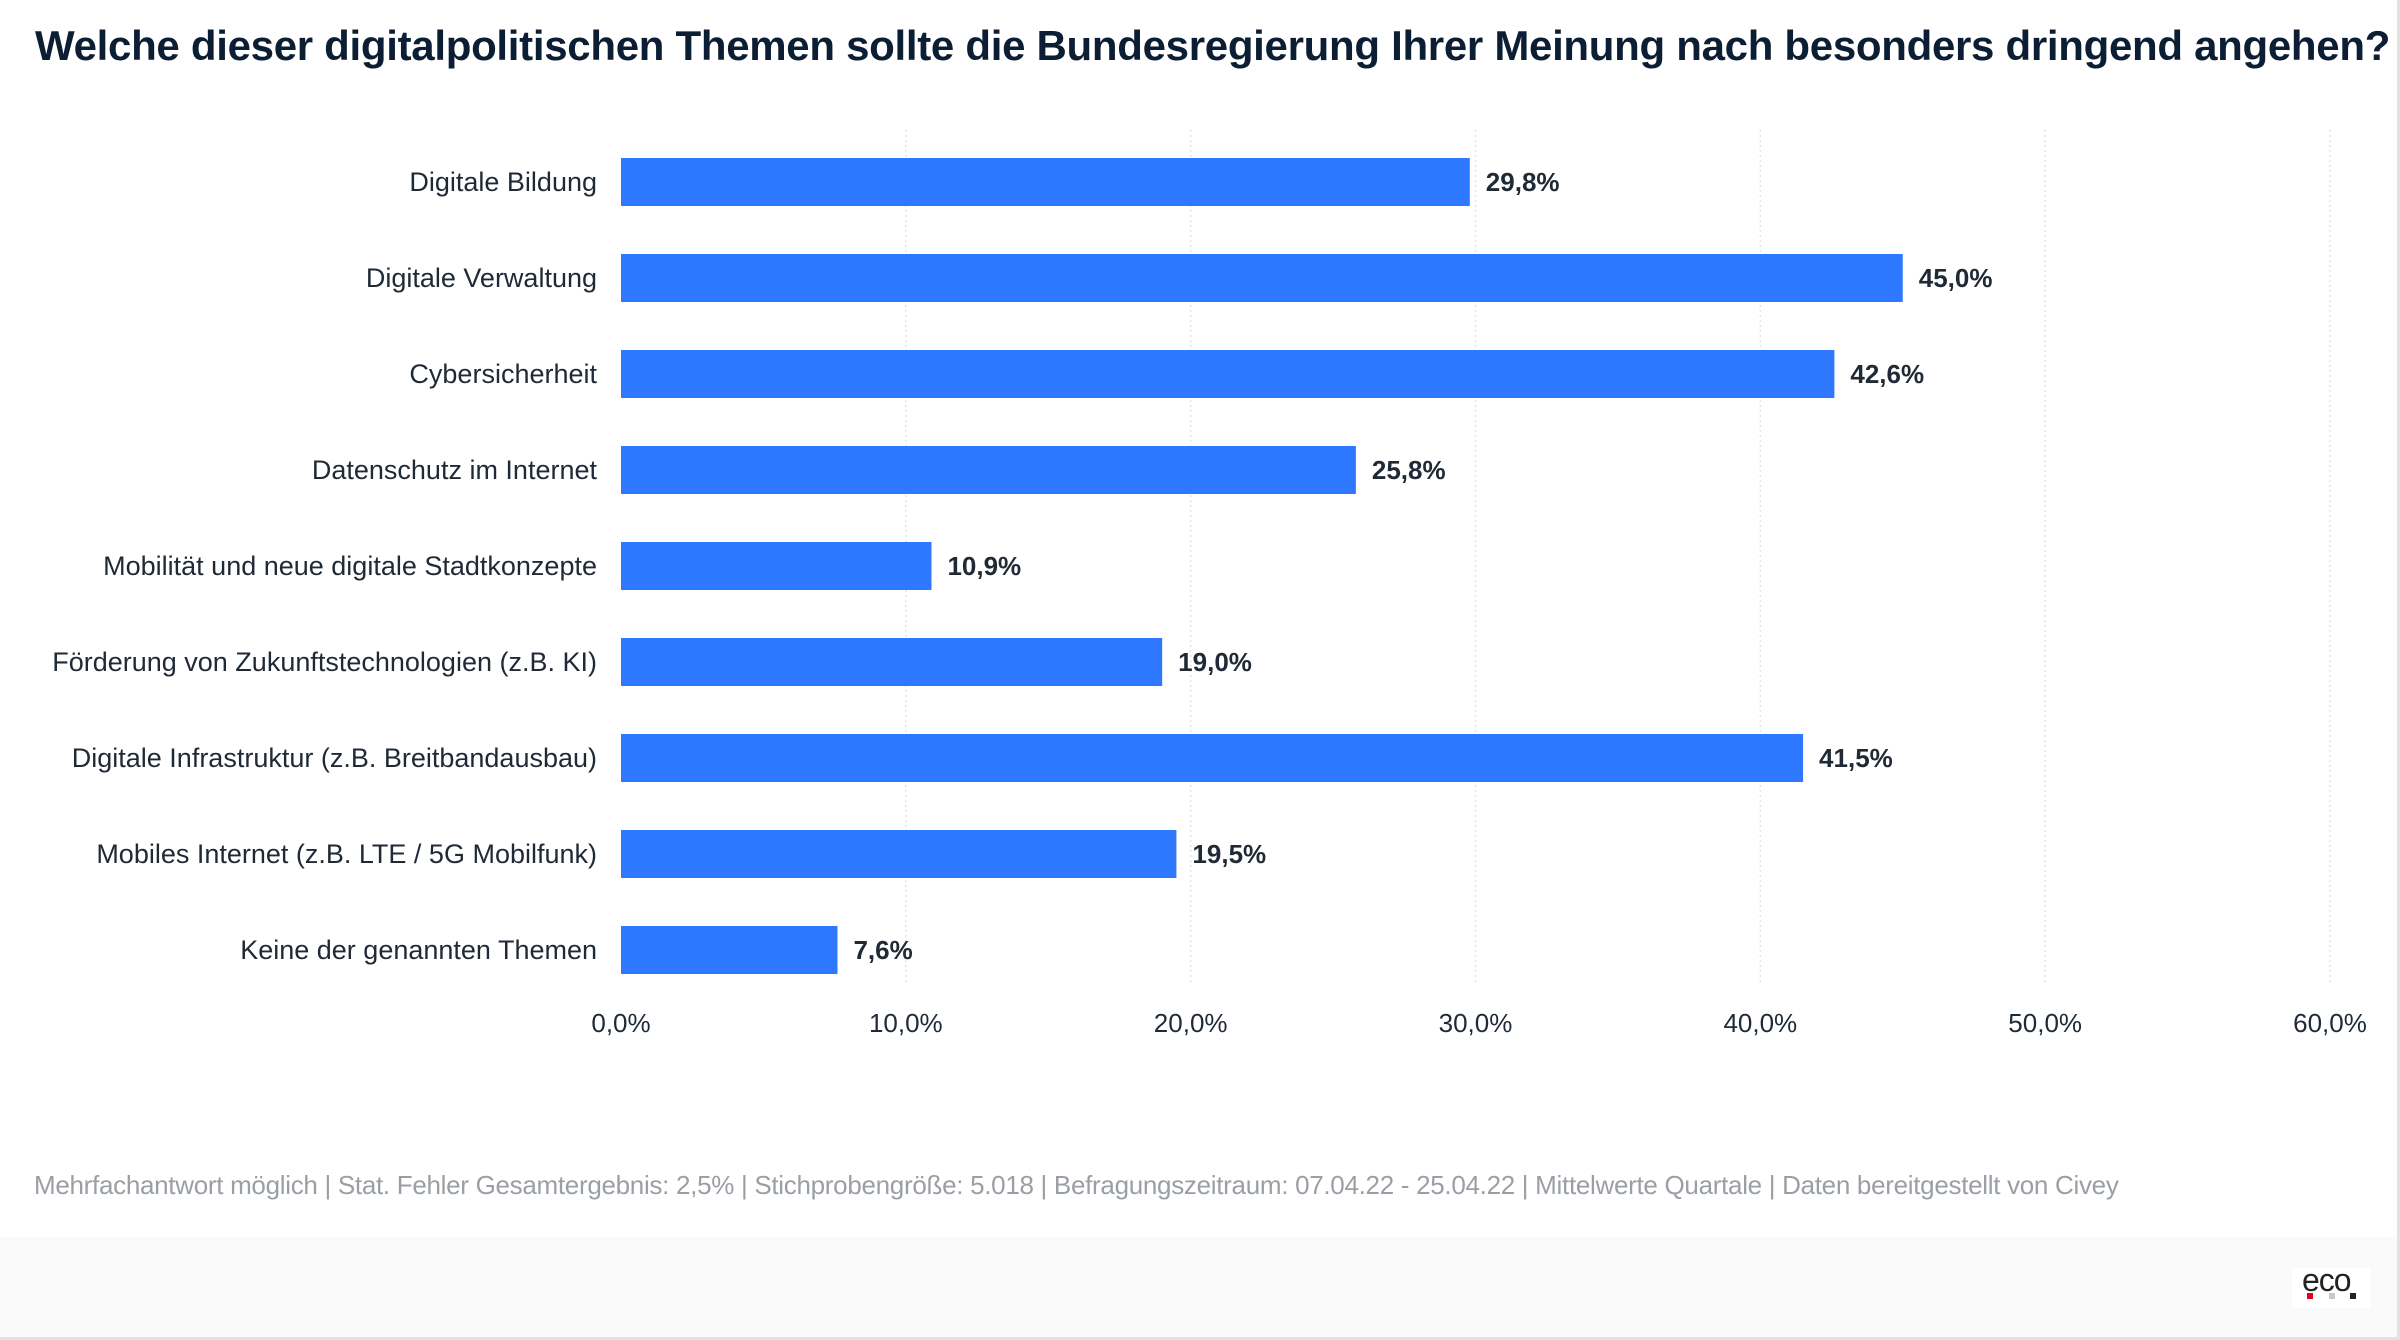  What do you see at coordinates (1191, 1023) in the screenshot?
I see `x-tick-label: 20,0%` at bounding box center [1191, 1023].